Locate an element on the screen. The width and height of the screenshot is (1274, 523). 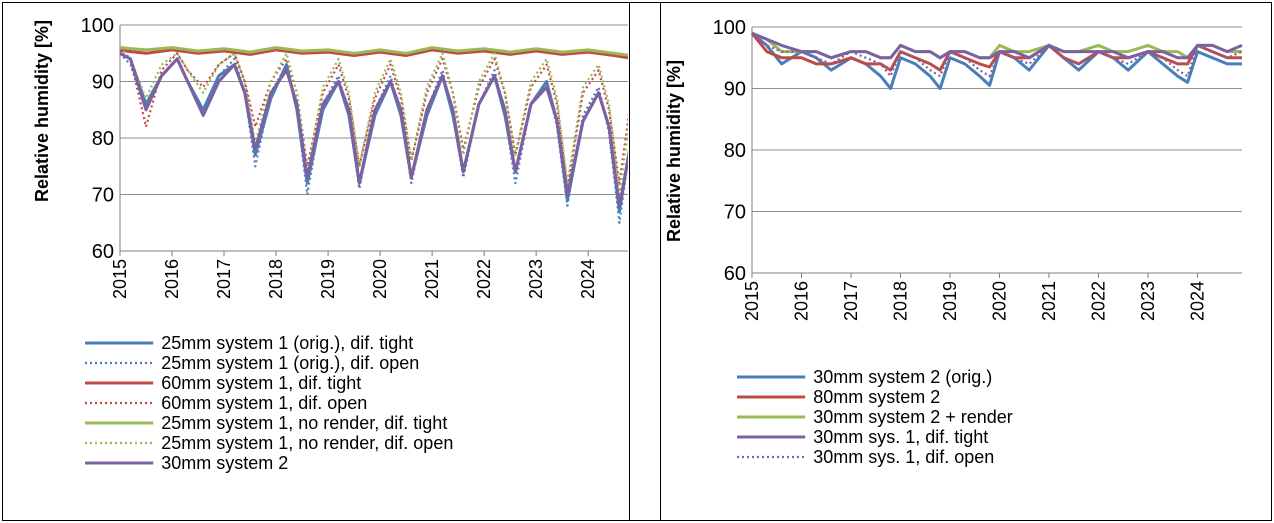
legend-label: 60mm system 1, dif. open is located at coordinates (264, 403).